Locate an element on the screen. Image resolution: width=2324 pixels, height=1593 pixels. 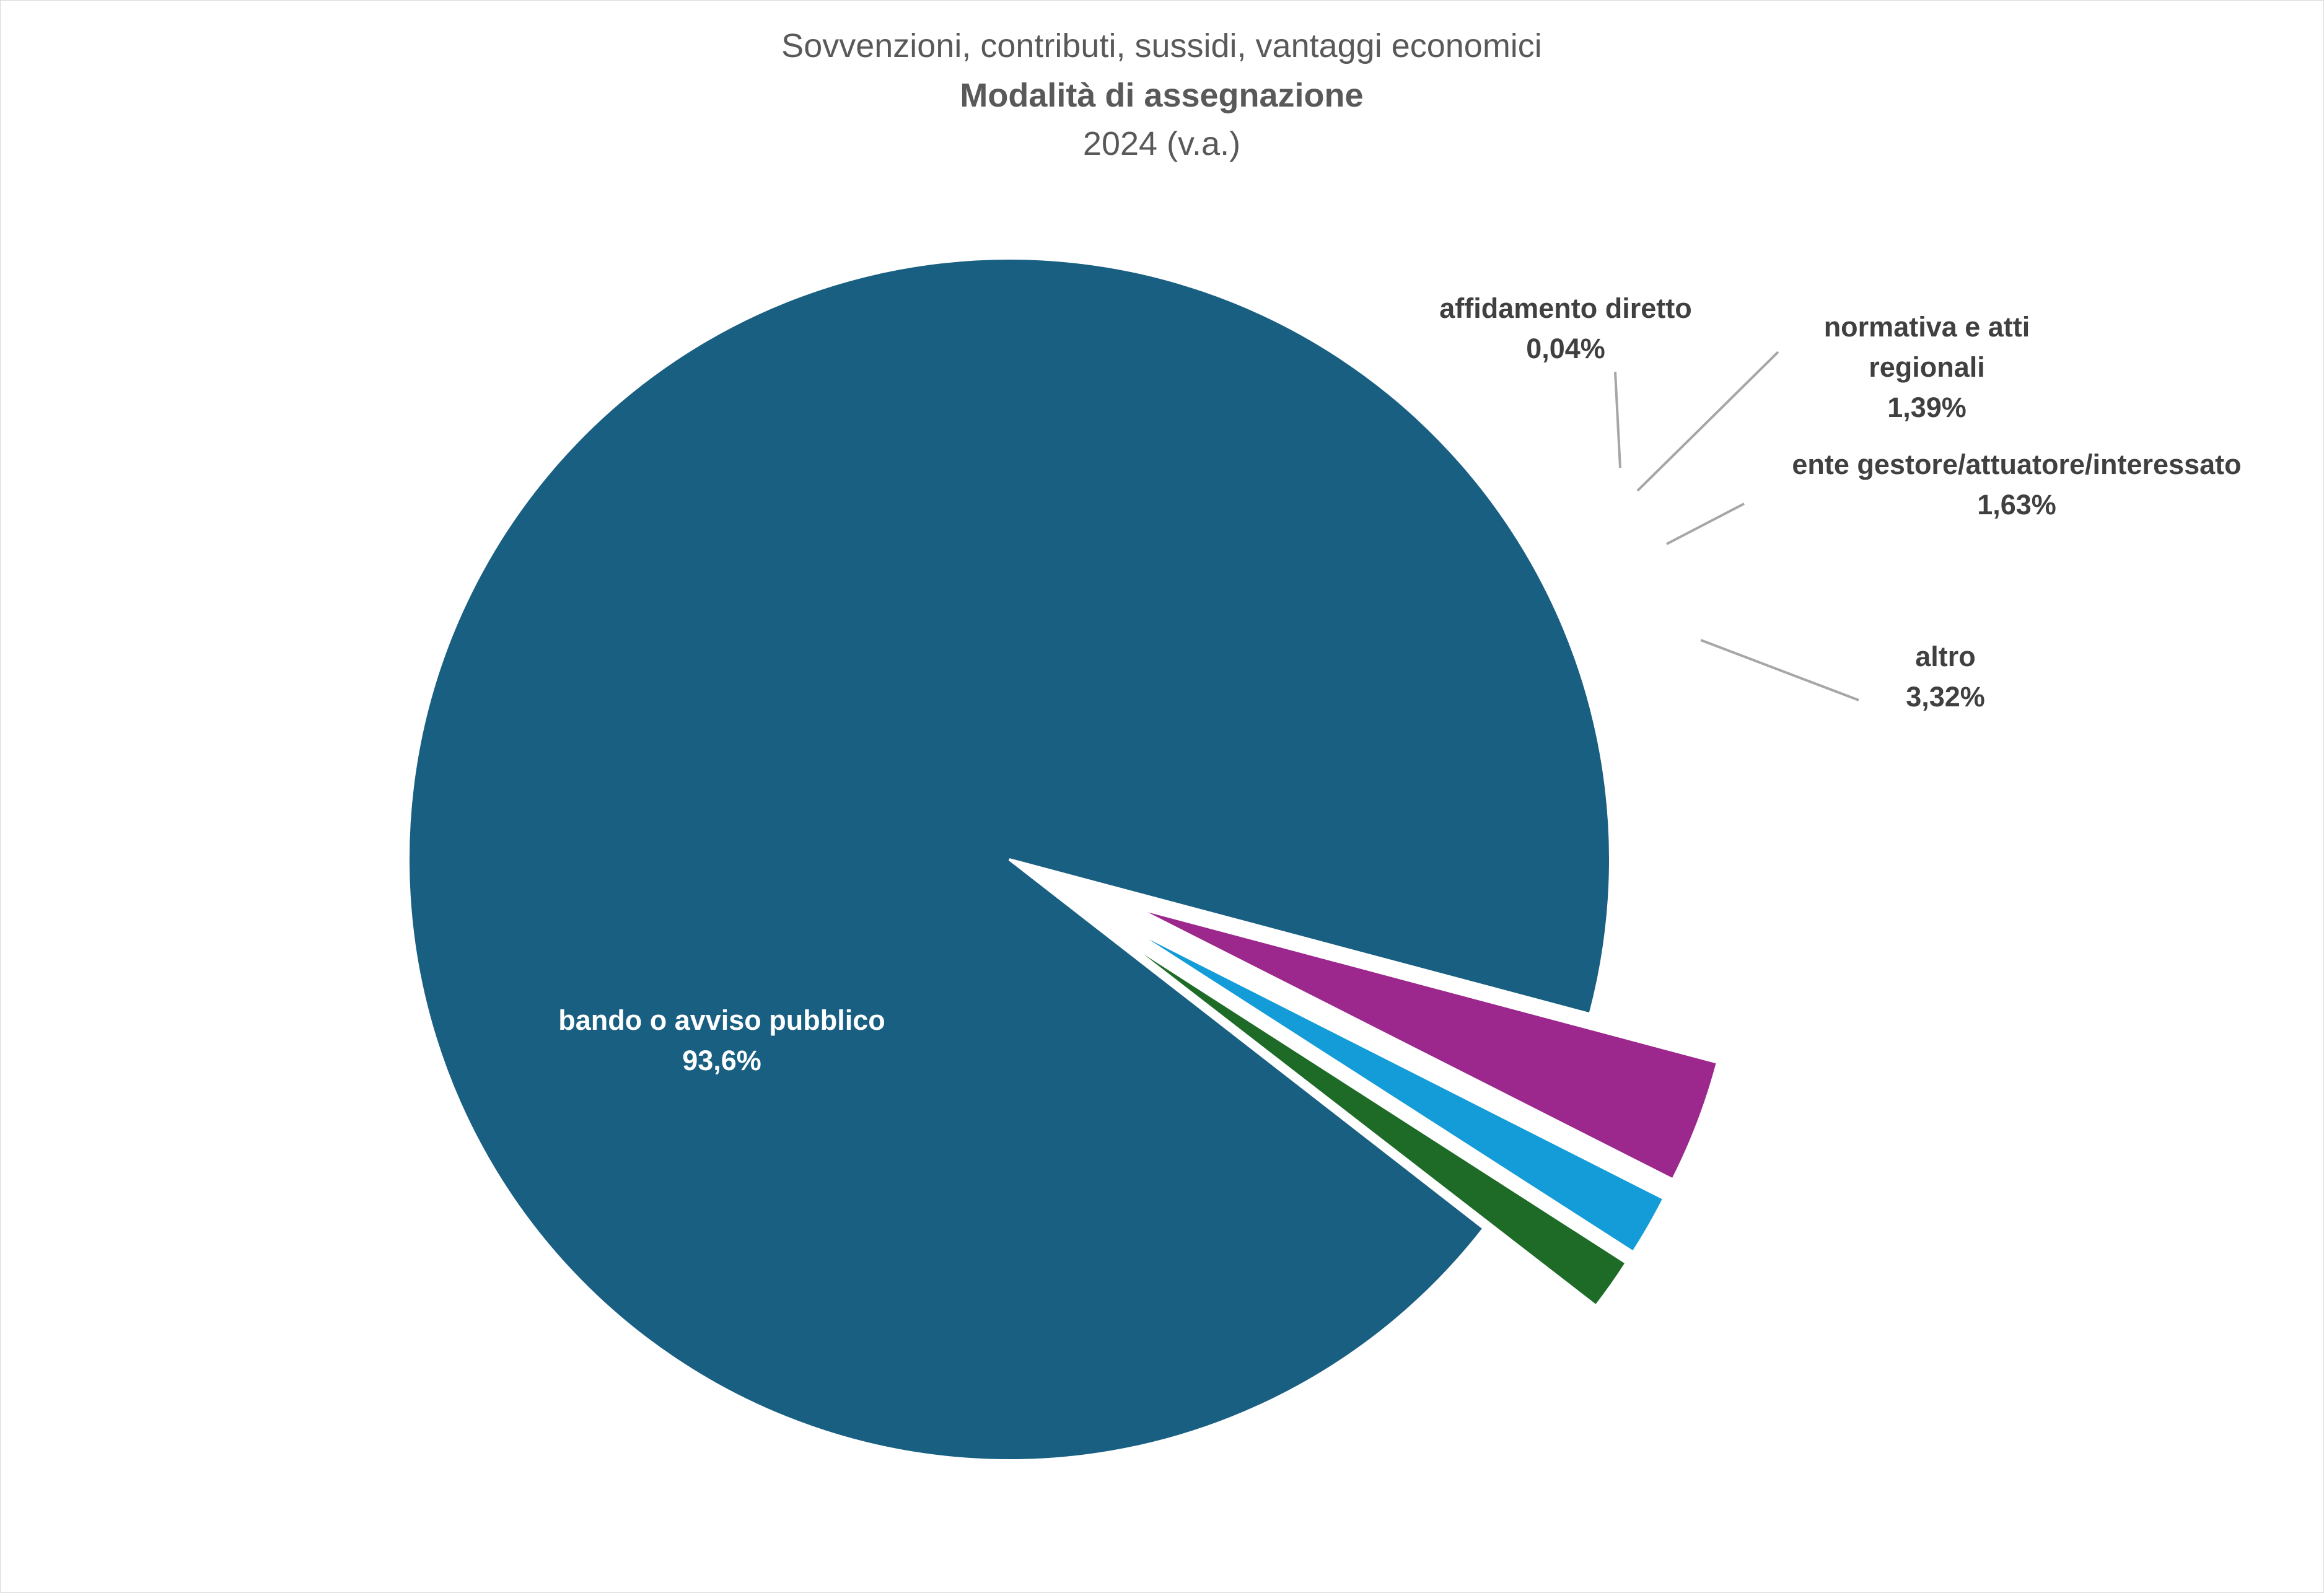
pie-slice-affidamento-diretto is located at coordinates (1355, 1128).